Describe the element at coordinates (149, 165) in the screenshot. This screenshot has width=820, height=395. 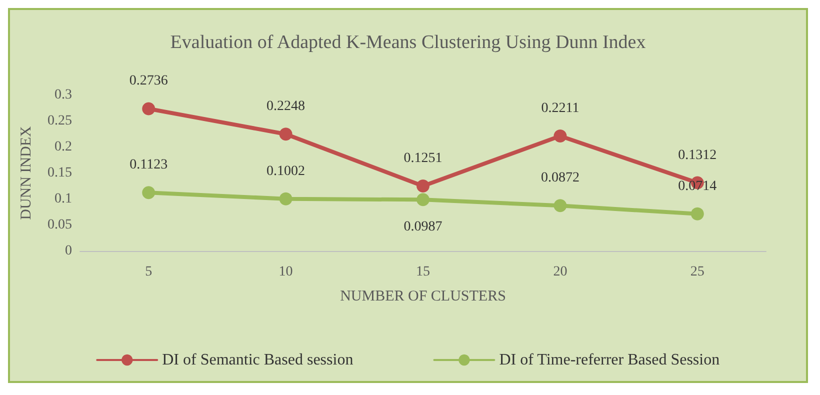
I see `data-label: 0.1123` at that location.